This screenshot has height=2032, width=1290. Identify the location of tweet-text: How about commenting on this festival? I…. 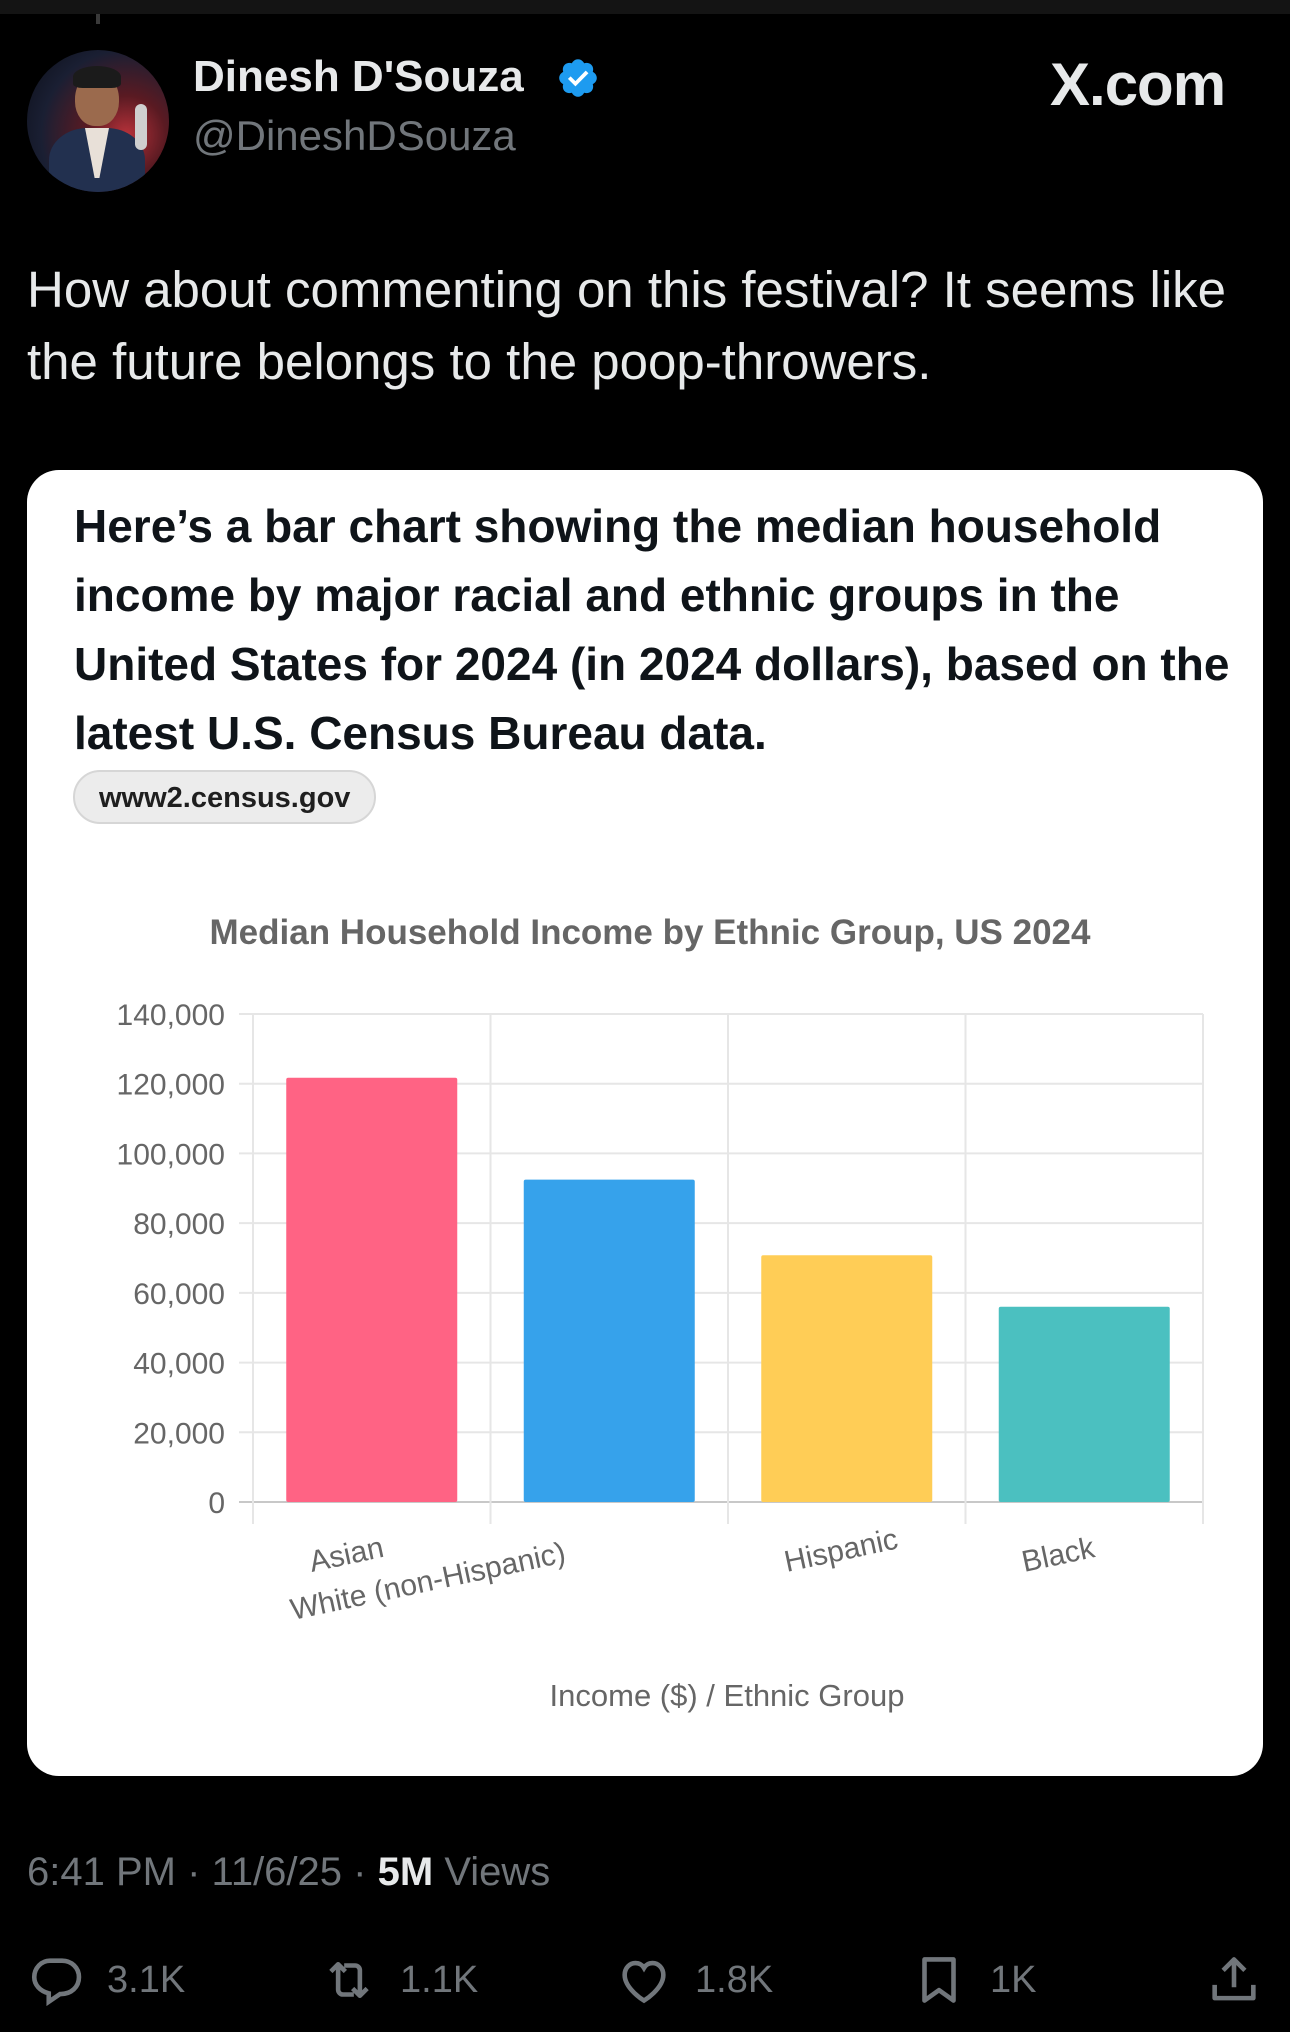
(627, 325).